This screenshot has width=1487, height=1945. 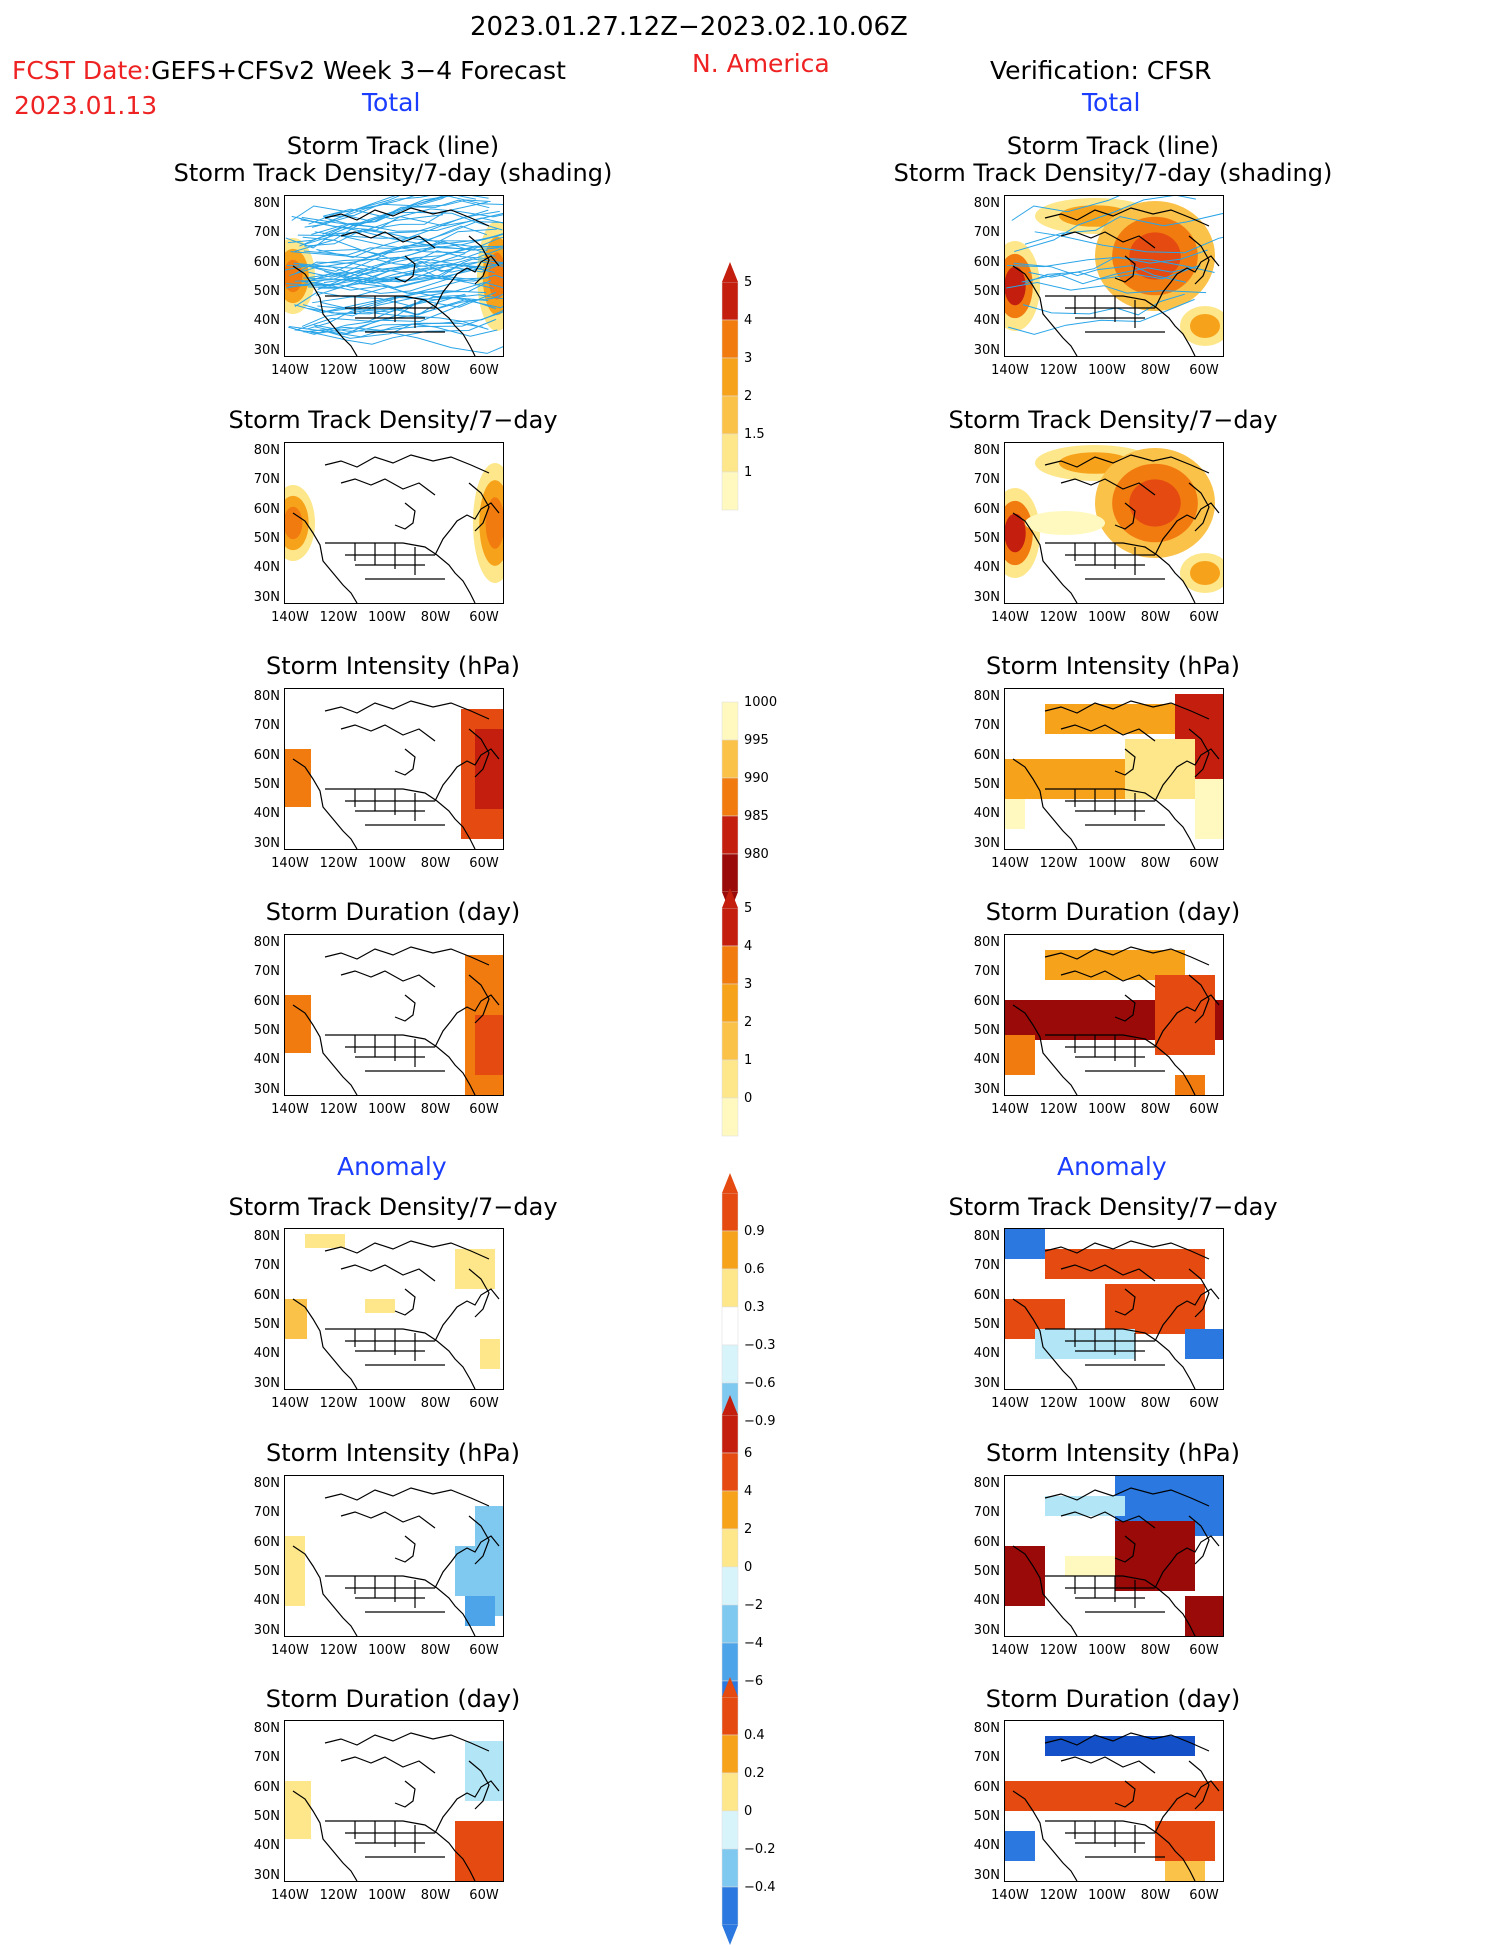 I want to click on colorbar-label: 5, so click(x=748, y=282).